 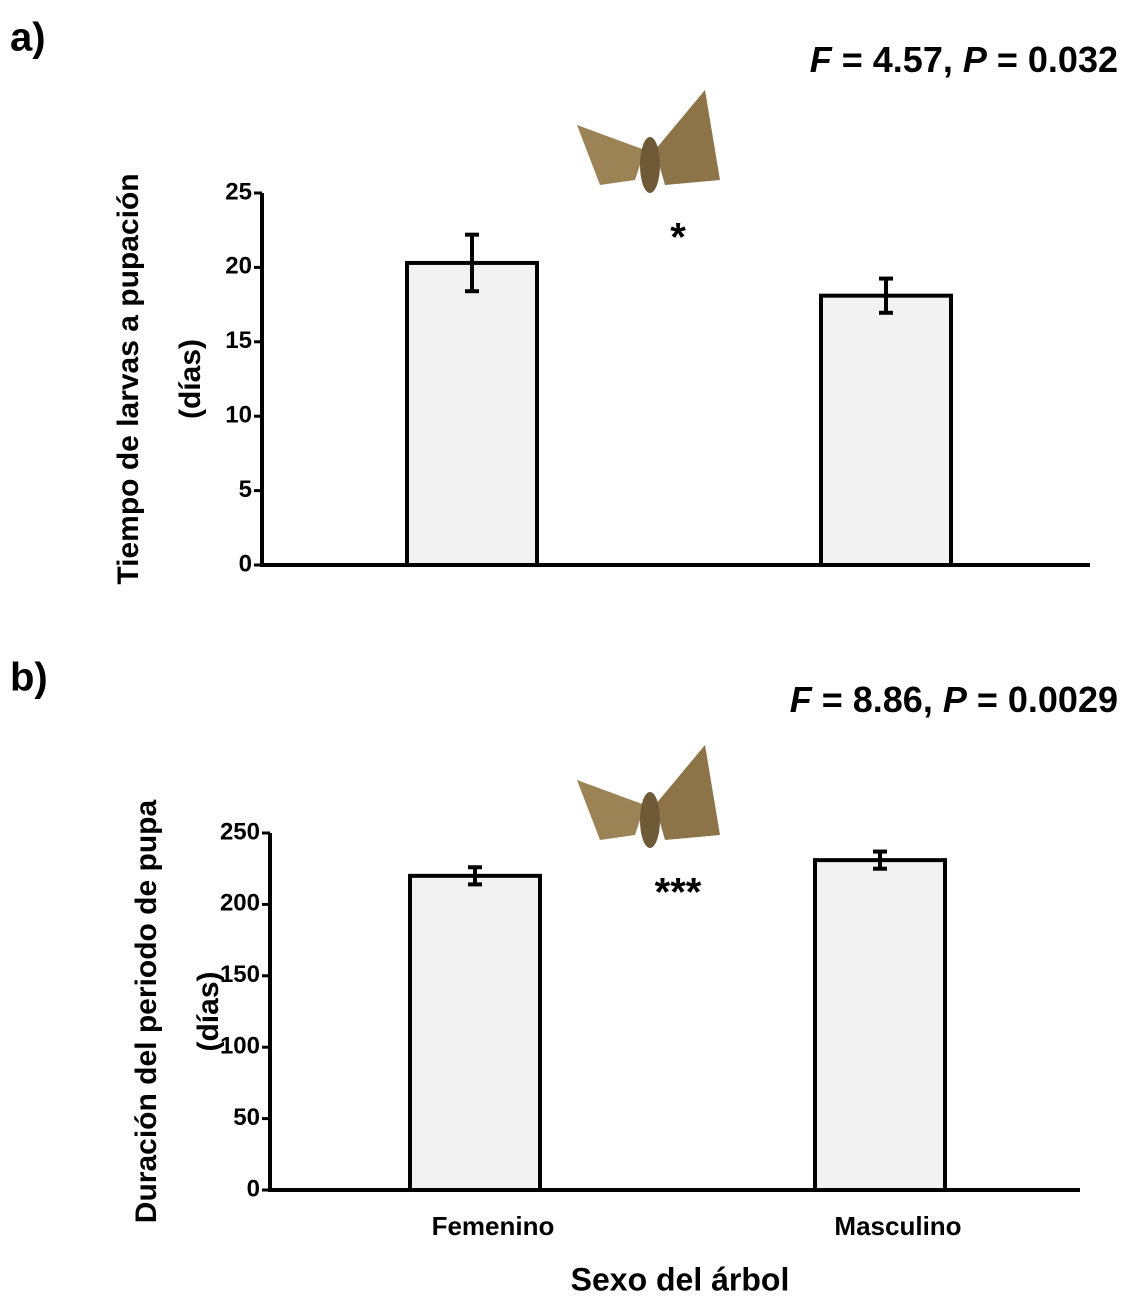 What do you see at coordinates (240, 1046) in the screenshot?
I see `y-tick-label: 100` at bounding box center [240, 1046].